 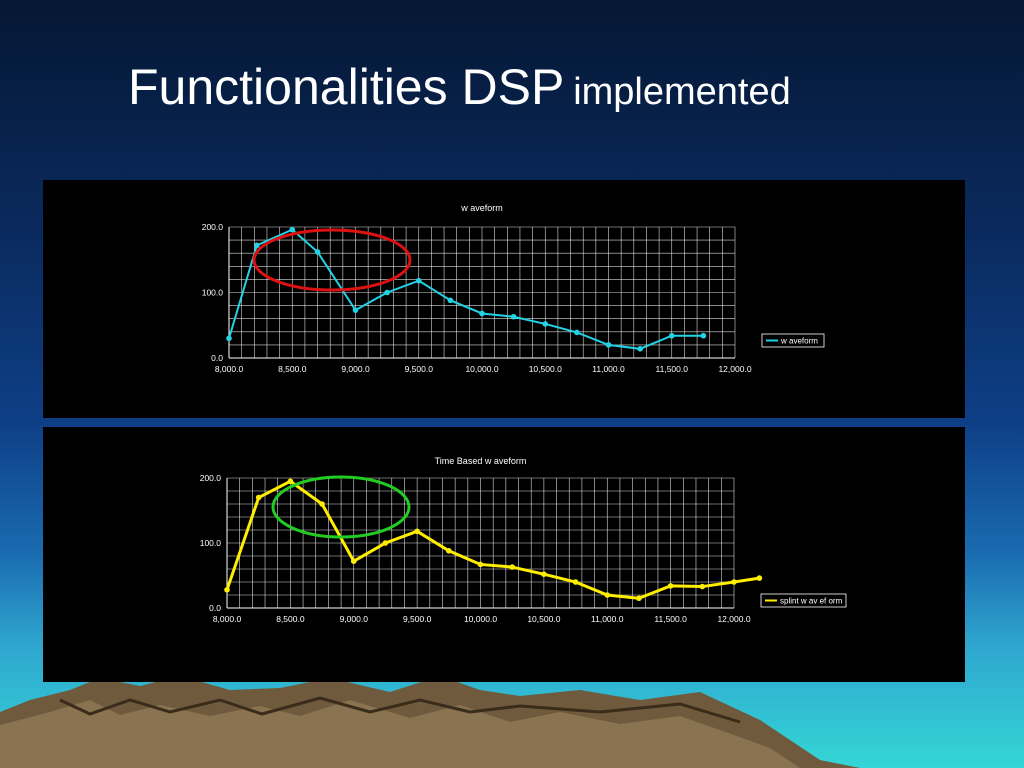 I want to click on chart-title: w aveform, so click(x=481, y=208).